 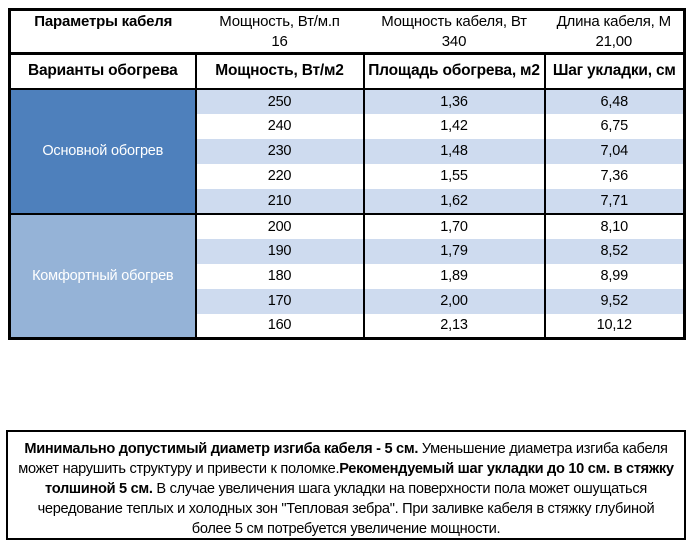 What do you see at coordinates (279, 71) in the screenshot?
I see `header-power: Мощность, Вт/м2` at bounding box center [279, 71].